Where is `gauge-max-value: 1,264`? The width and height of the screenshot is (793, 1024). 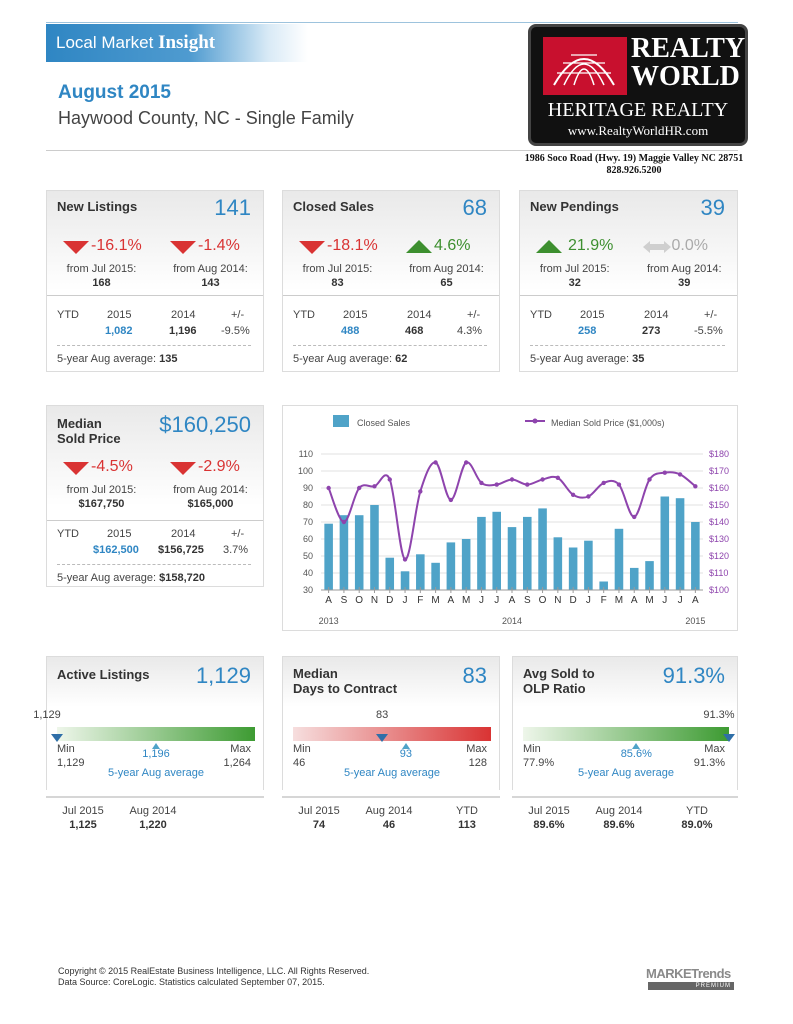 gauge-max-value: 1,264 is located at coordinates (237, 763).